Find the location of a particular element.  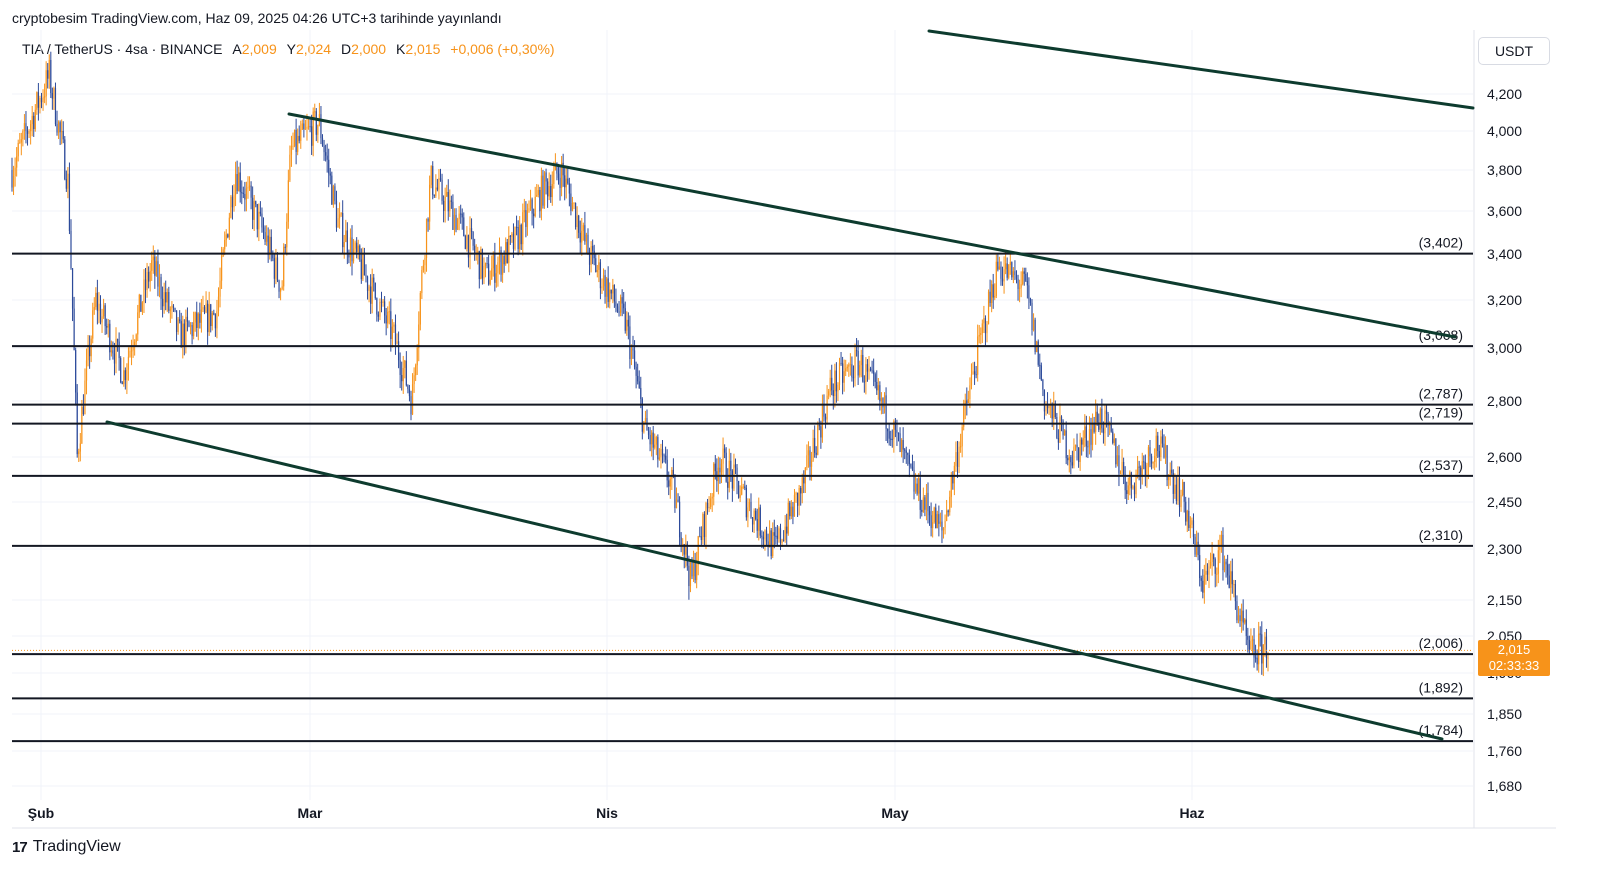

symbol-name: TIA / TetherUS · 4sa · BINANCE is located at coordinates (122, 49).